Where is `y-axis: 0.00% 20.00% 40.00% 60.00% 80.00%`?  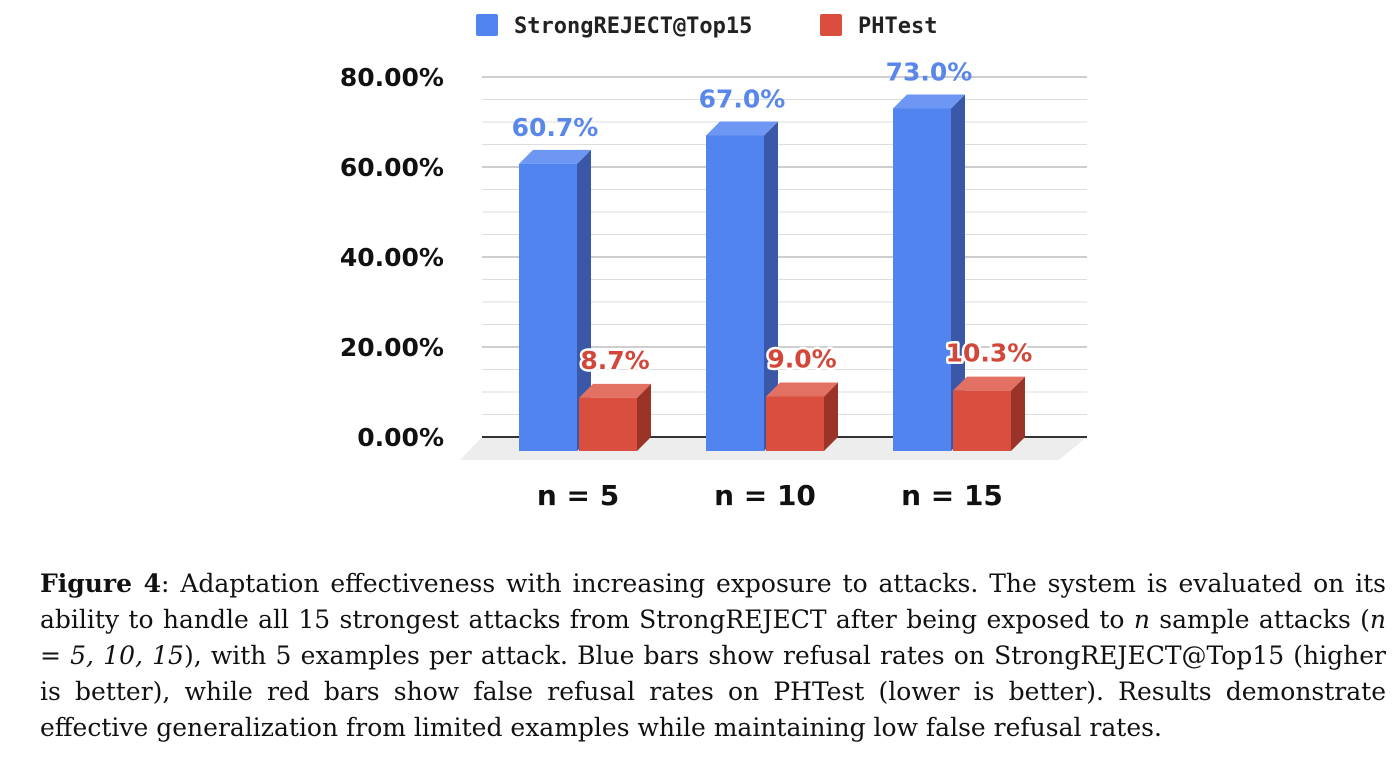 y-axis: 0.00% 20.00% 40.00% 60.00% 80.00% is located at coordinates (392, 257).